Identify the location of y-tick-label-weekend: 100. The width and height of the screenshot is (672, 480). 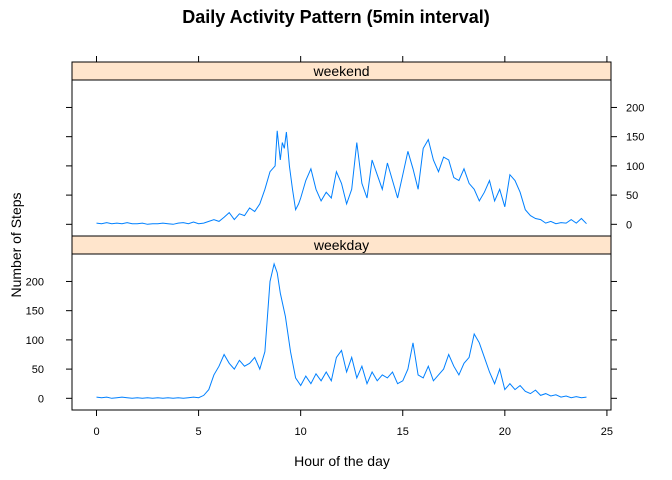
(635, 167).